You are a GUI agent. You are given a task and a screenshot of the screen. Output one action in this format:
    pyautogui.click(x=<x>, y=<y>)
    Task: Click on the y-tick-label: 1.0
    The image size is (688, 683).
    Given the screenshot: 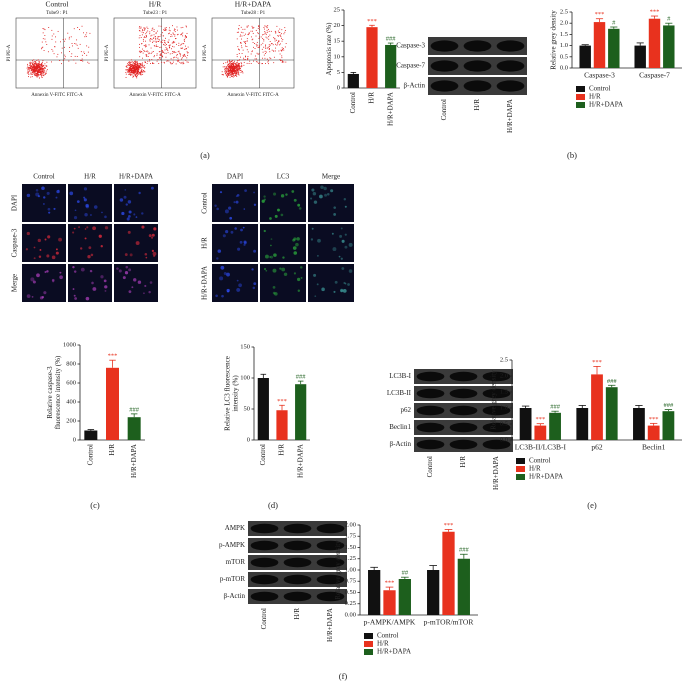 What is the action you would take?
    pyautogui.click(x=504, y=407)
    